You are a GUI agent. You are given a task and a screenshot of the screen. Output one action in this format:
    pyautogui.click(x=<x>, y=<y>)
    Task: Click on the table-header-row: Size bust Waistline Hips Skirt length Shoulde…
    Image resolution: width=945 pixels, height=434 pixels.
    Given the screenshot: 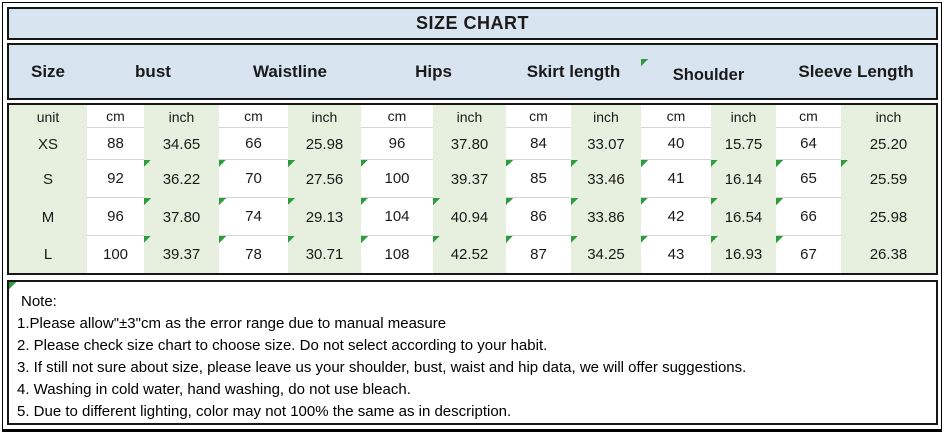 What is the action you would take?
    pyautogui.click(x=472, y=71)
    